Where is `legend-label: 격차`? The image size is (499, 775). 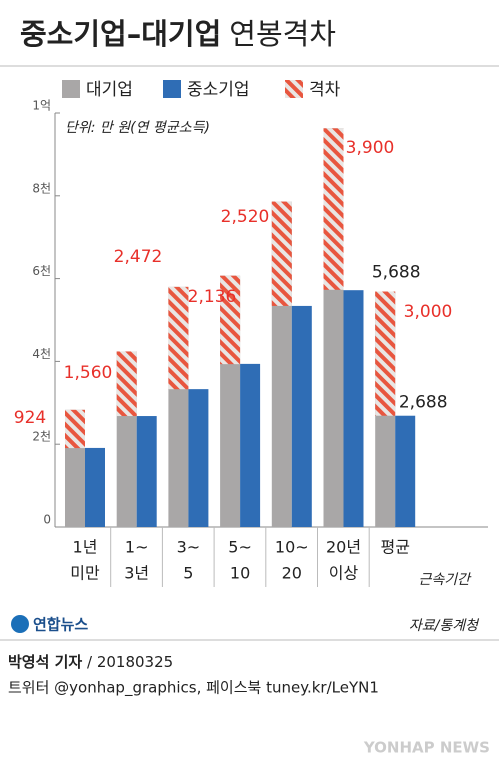
legend-label: 격차 is located at coordinates (325, 90).